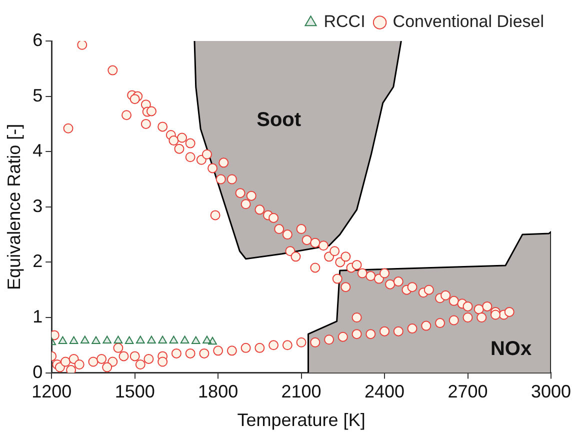  What do you see at coordinates (37, 95) in the screenshot?
I see `y-tick-label: 5` at bounding box center [37, 95].